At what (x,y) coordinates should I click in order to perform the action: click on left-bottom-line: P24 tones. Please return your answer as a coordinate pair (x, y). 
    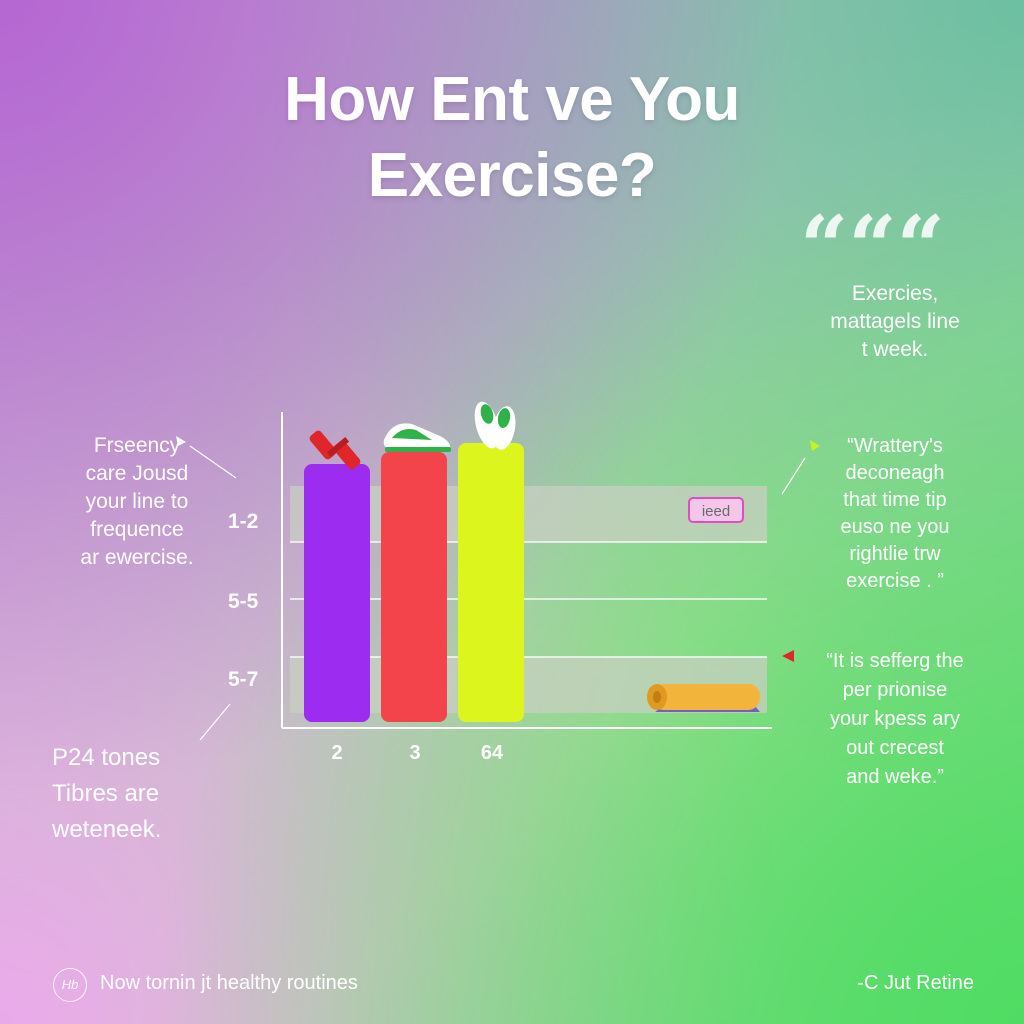
    Looking at the image, I should click on (106, 757).